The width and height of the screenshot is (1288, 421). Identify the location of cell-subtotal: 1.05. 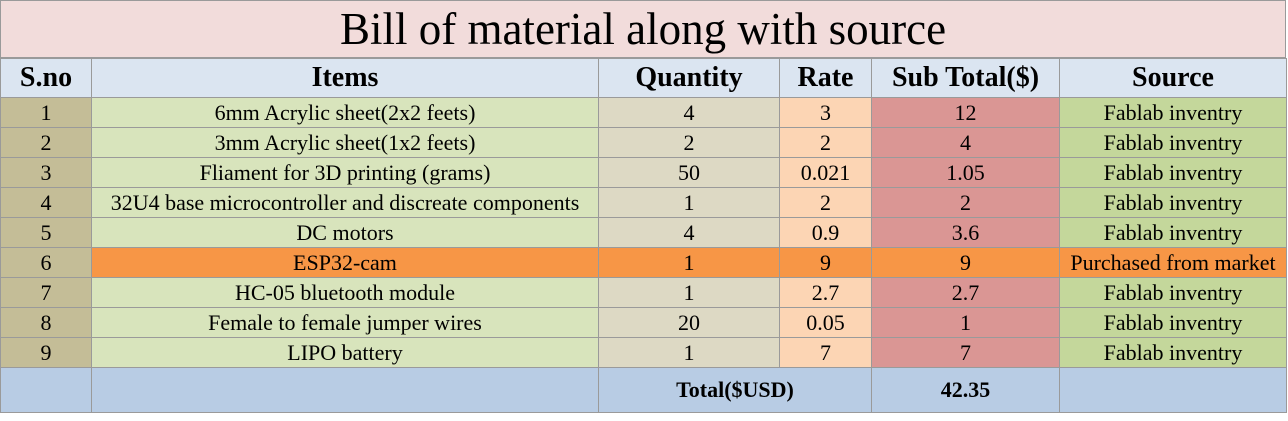
(965, 172).